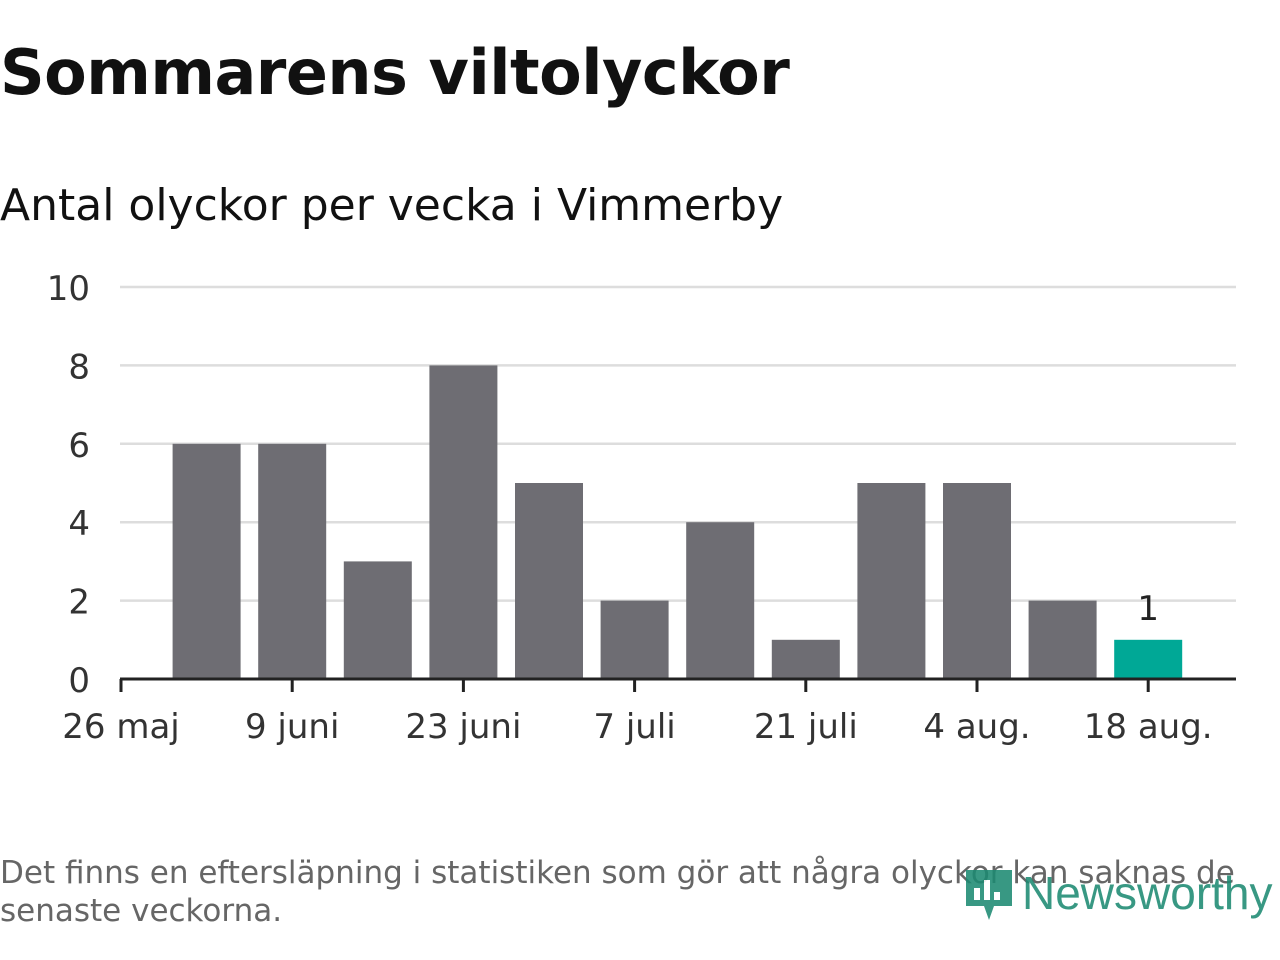  Describe the element at coordinates (120, 727) in the screenshot. I see `x-tick-label: 26 maj` at that location.